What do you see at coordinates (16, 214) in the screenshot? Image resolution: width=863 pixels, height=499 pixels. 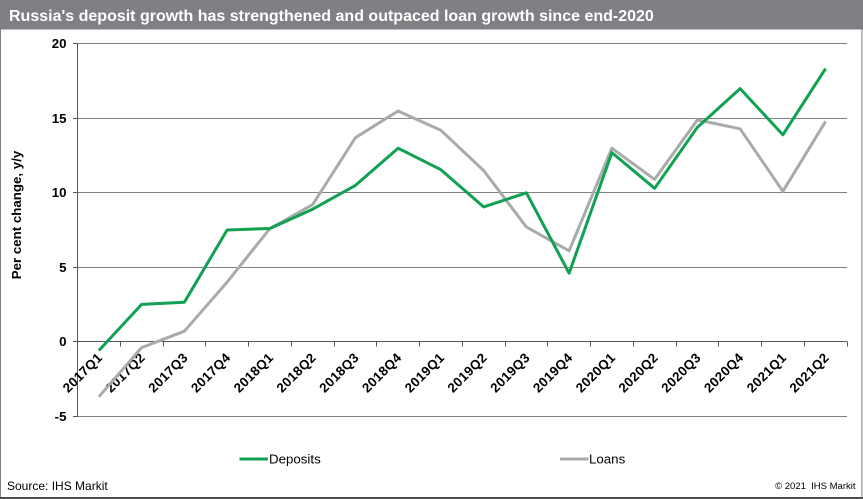 I see `svg-text: Per cent change, y/y` at bounding box center [16, 214].